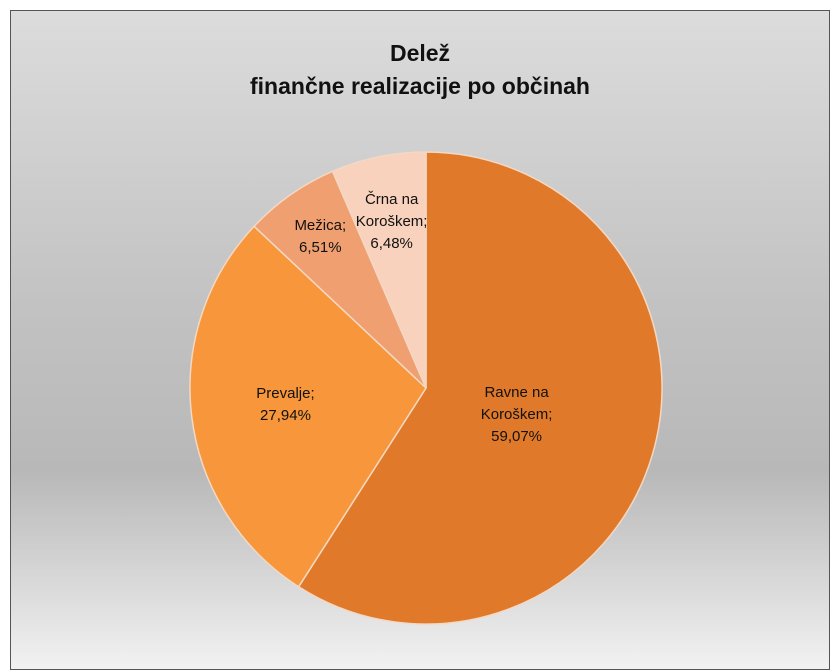  I want to click on pie-slice, so click(379, 270).